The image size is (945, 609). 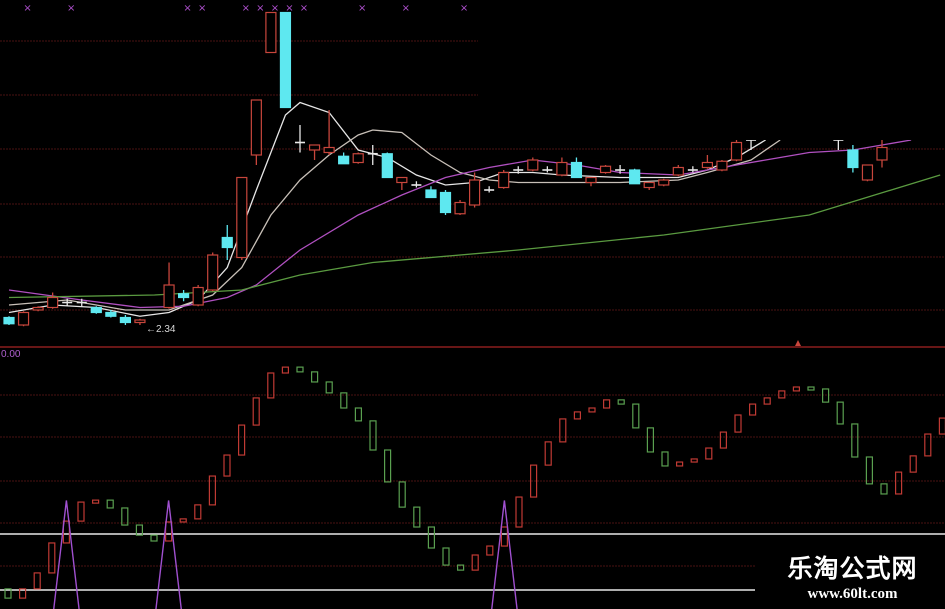 What do you see at coordinates (166, 329) in the screenshot?
I see `low-price-value: 2.34` at bounding box center [166, 329].